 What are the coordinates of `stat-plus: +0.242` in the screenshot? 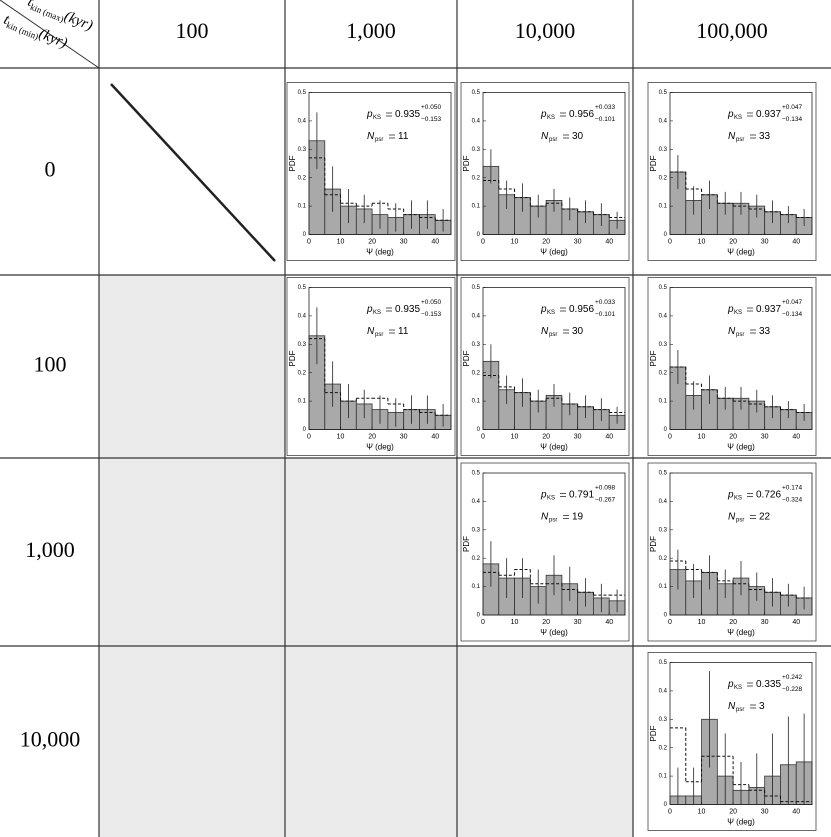 It's located at (792, 677).